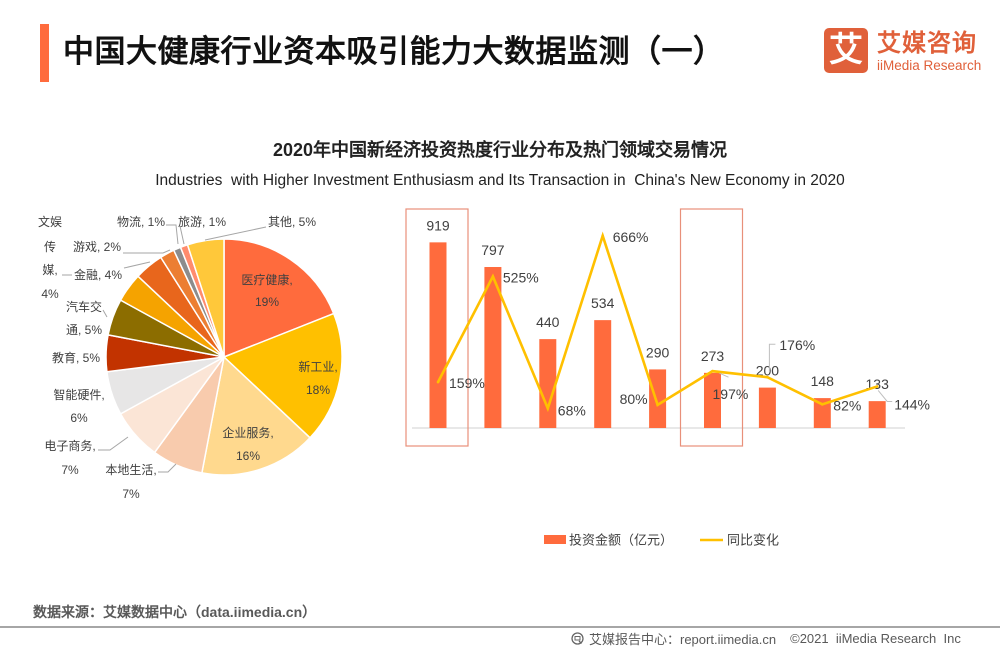 The image size is (1000, 650). I want to click on report-center-link: 艾媒报告中心：report.iimedia.cn, so click(683, 639).